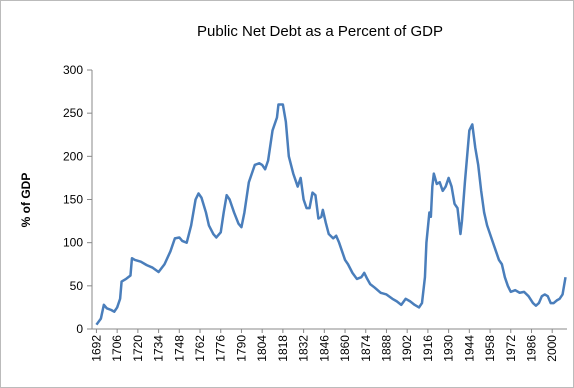  Describe the element at coordinates (200, 348) in the screenshot. I see `x-tick-label: 1762` at that location.